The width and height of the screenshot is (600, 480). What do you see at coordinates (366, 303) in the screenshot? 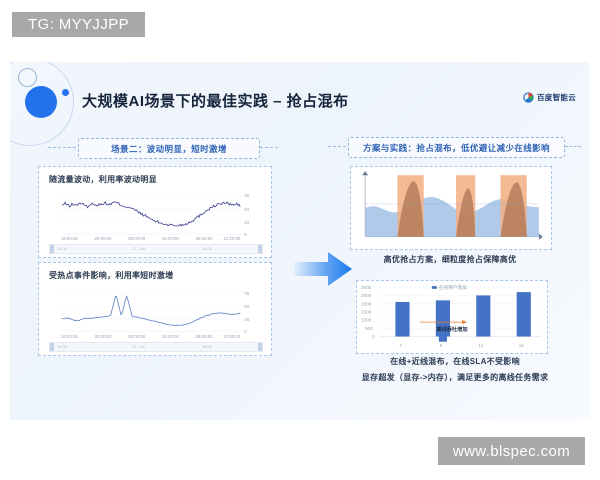
I see `svg-text: 2000` at bounding box center [366, 303].